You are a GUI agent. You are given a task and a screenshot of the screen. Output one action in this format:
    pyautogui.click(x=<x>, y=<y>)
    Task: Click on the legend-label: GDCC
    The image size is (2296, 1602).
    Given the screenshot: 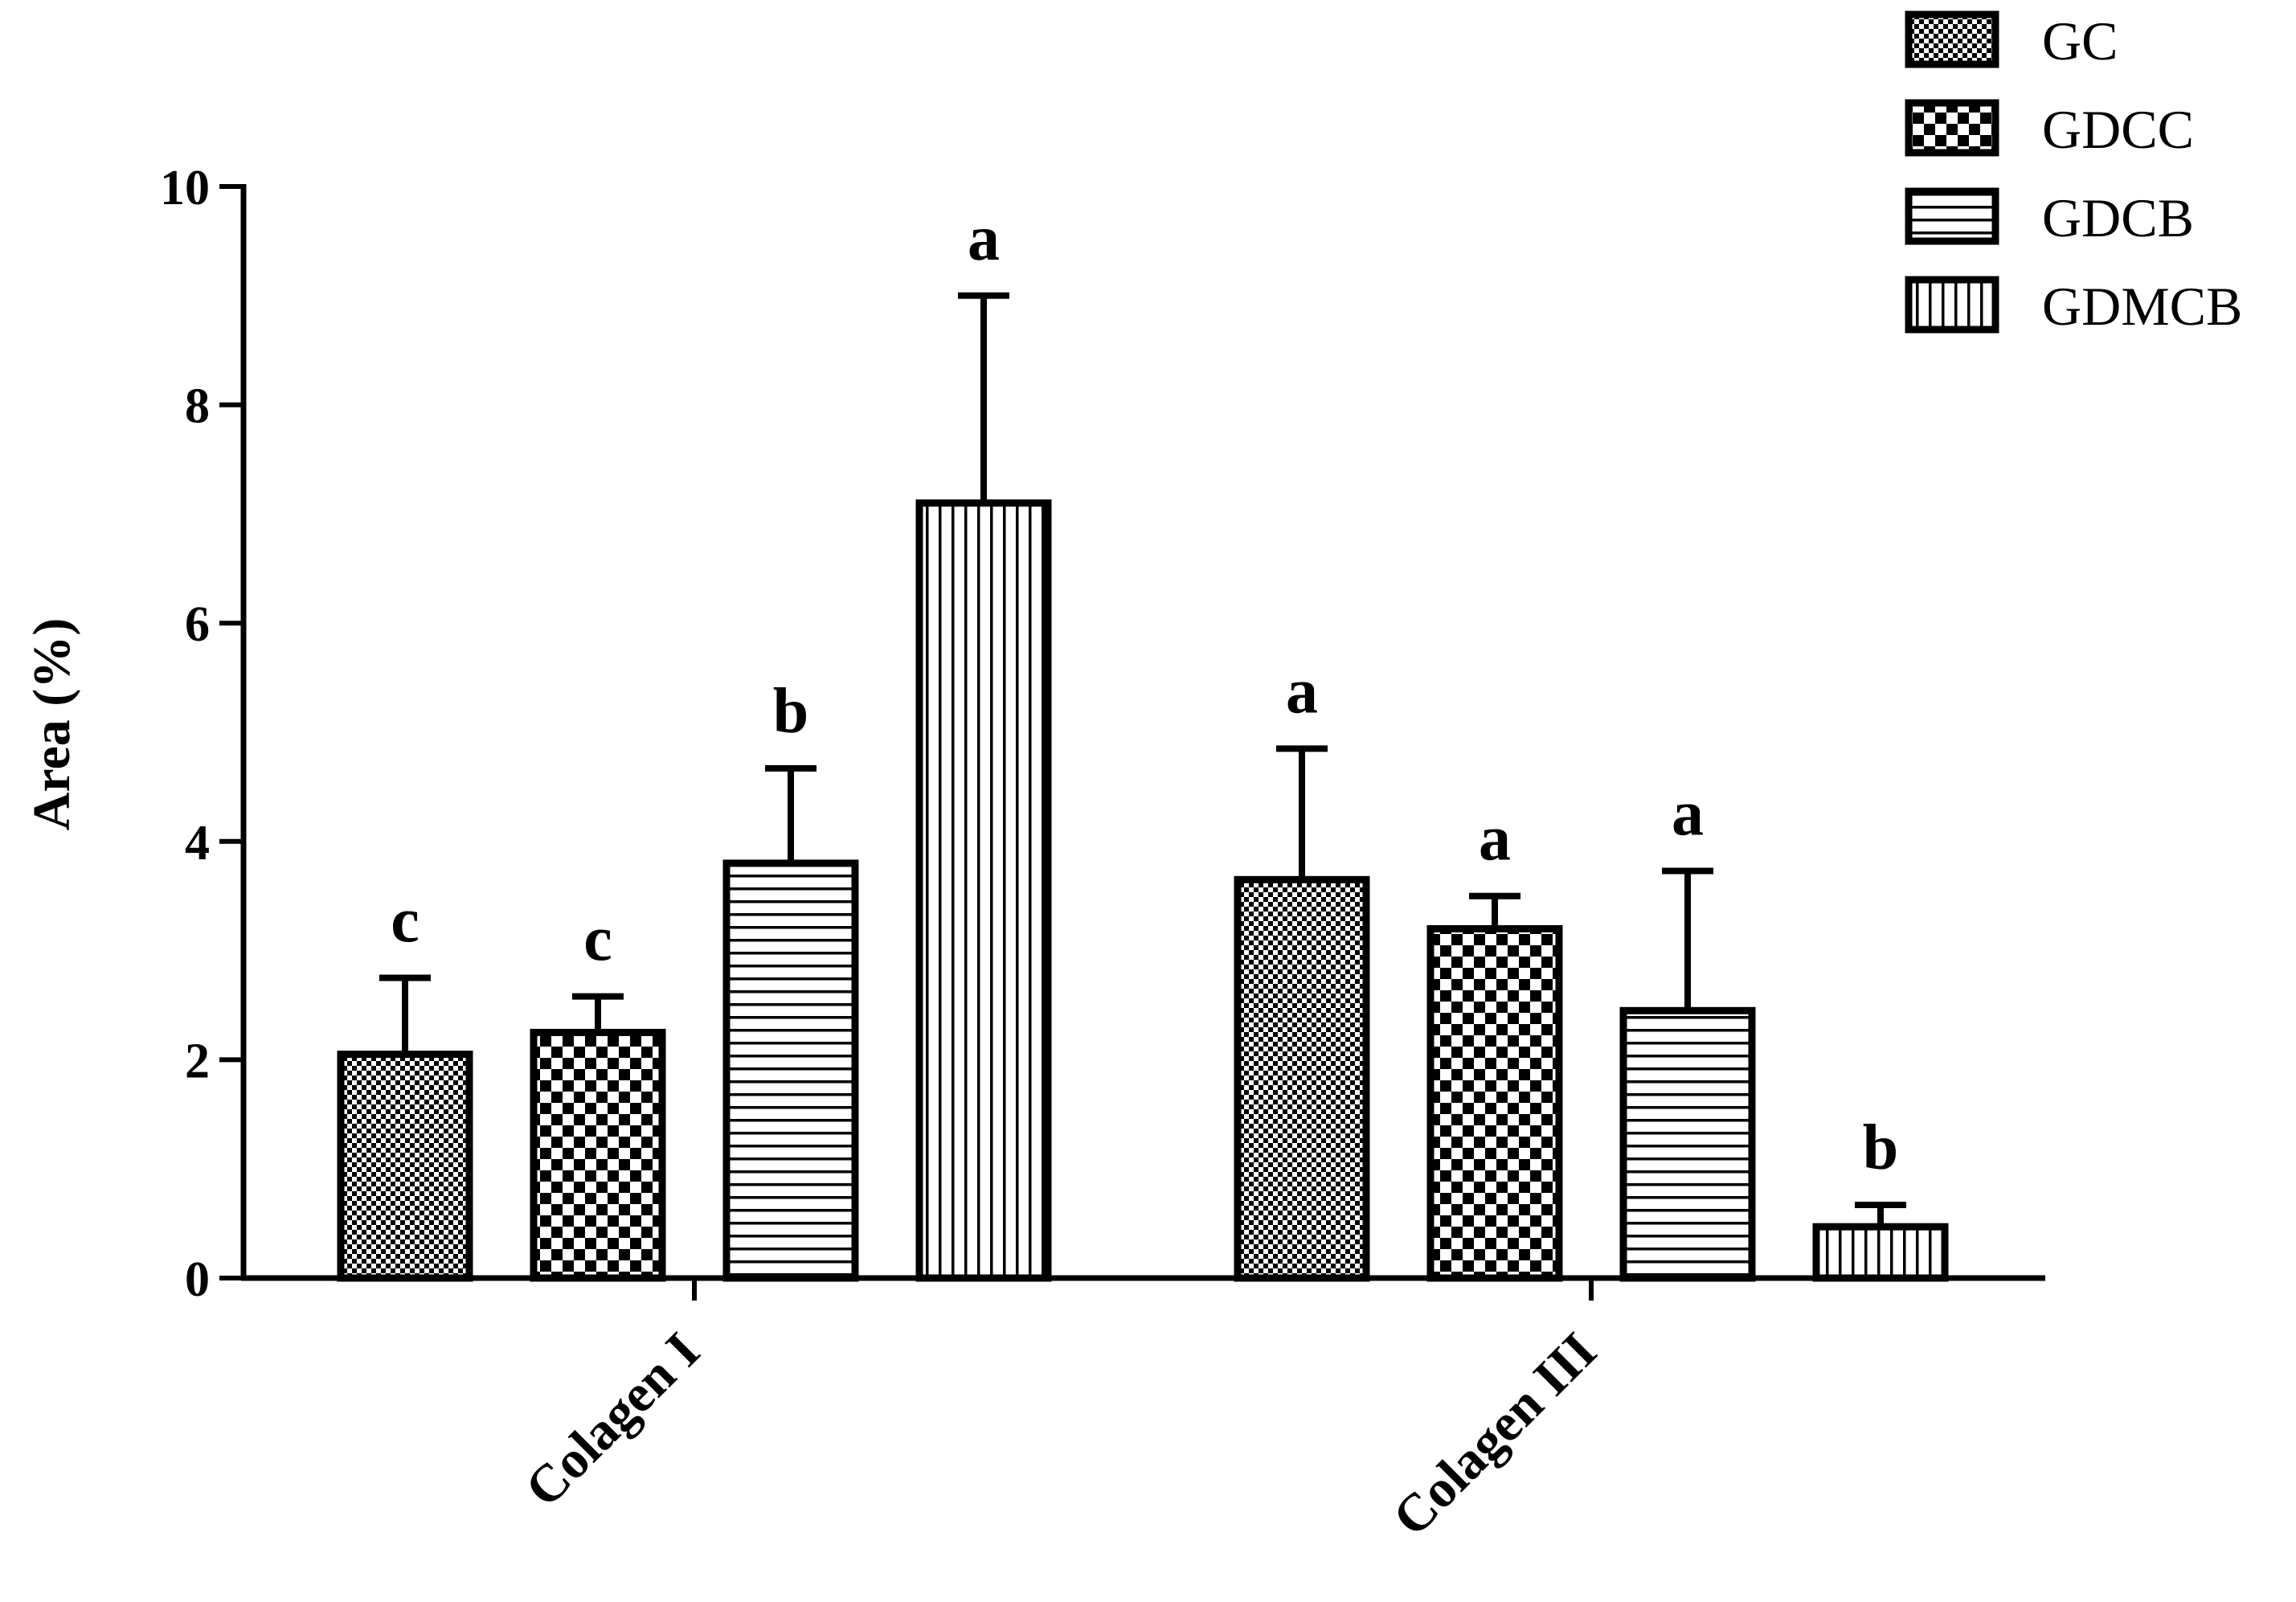 What is the action you would take?
    pyautogui.click(x=2118, y=129)
    